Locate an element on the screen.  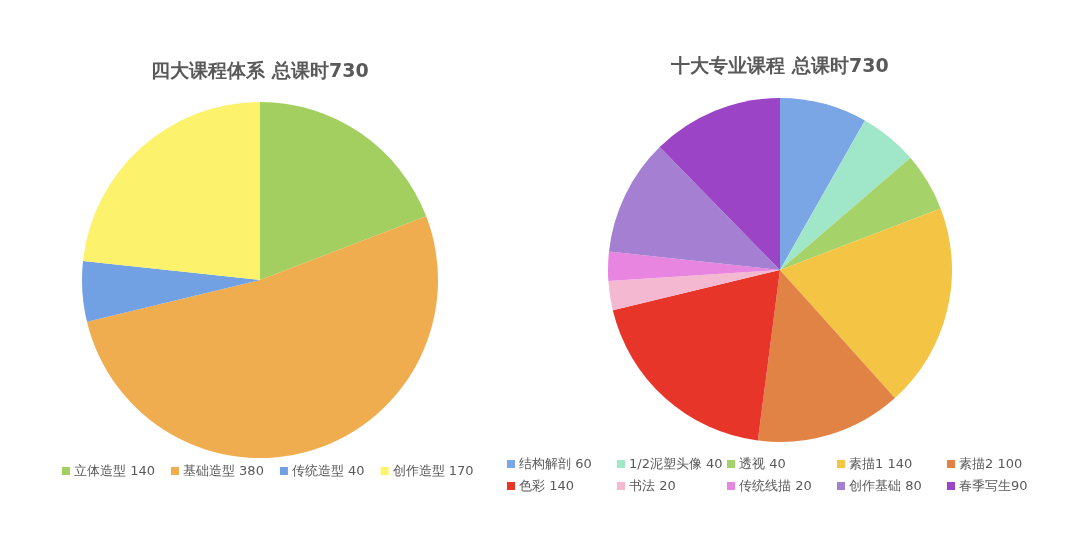
legend-label: 传统线描 20 is located at coordinates (775, 485).